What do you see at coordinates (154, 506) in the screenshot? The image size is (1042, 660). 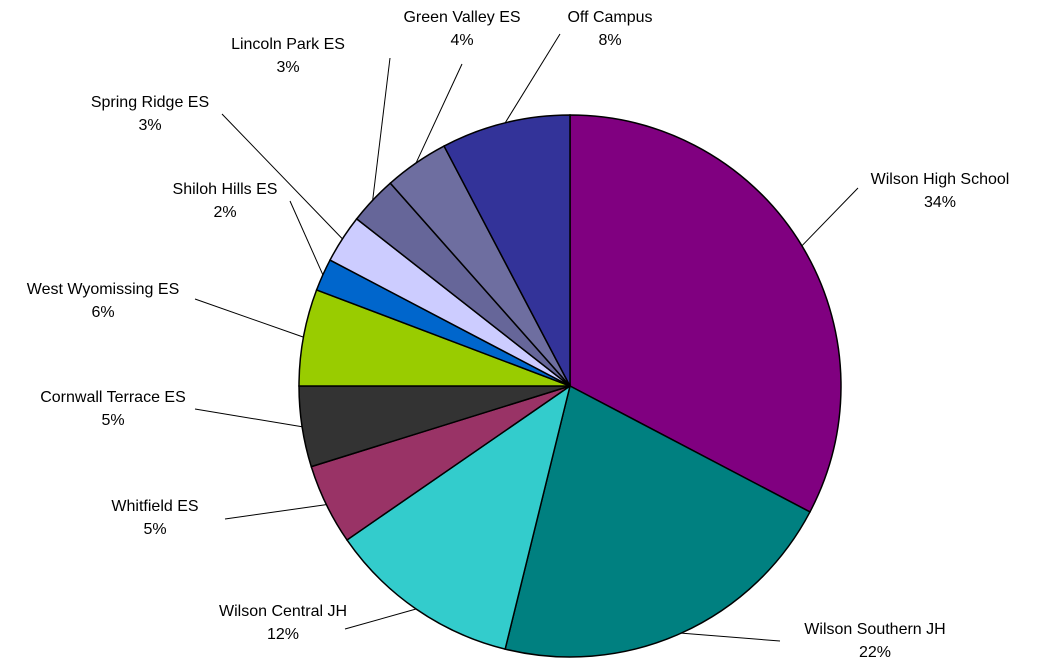 I see `slice-label: Whitfield ES` at bounding box center [154, 506].